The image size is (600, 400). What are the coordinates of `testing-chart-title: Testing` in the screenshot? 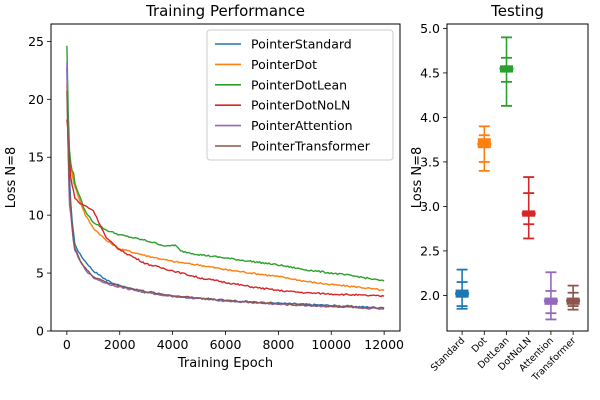 It's located at (517, 11).